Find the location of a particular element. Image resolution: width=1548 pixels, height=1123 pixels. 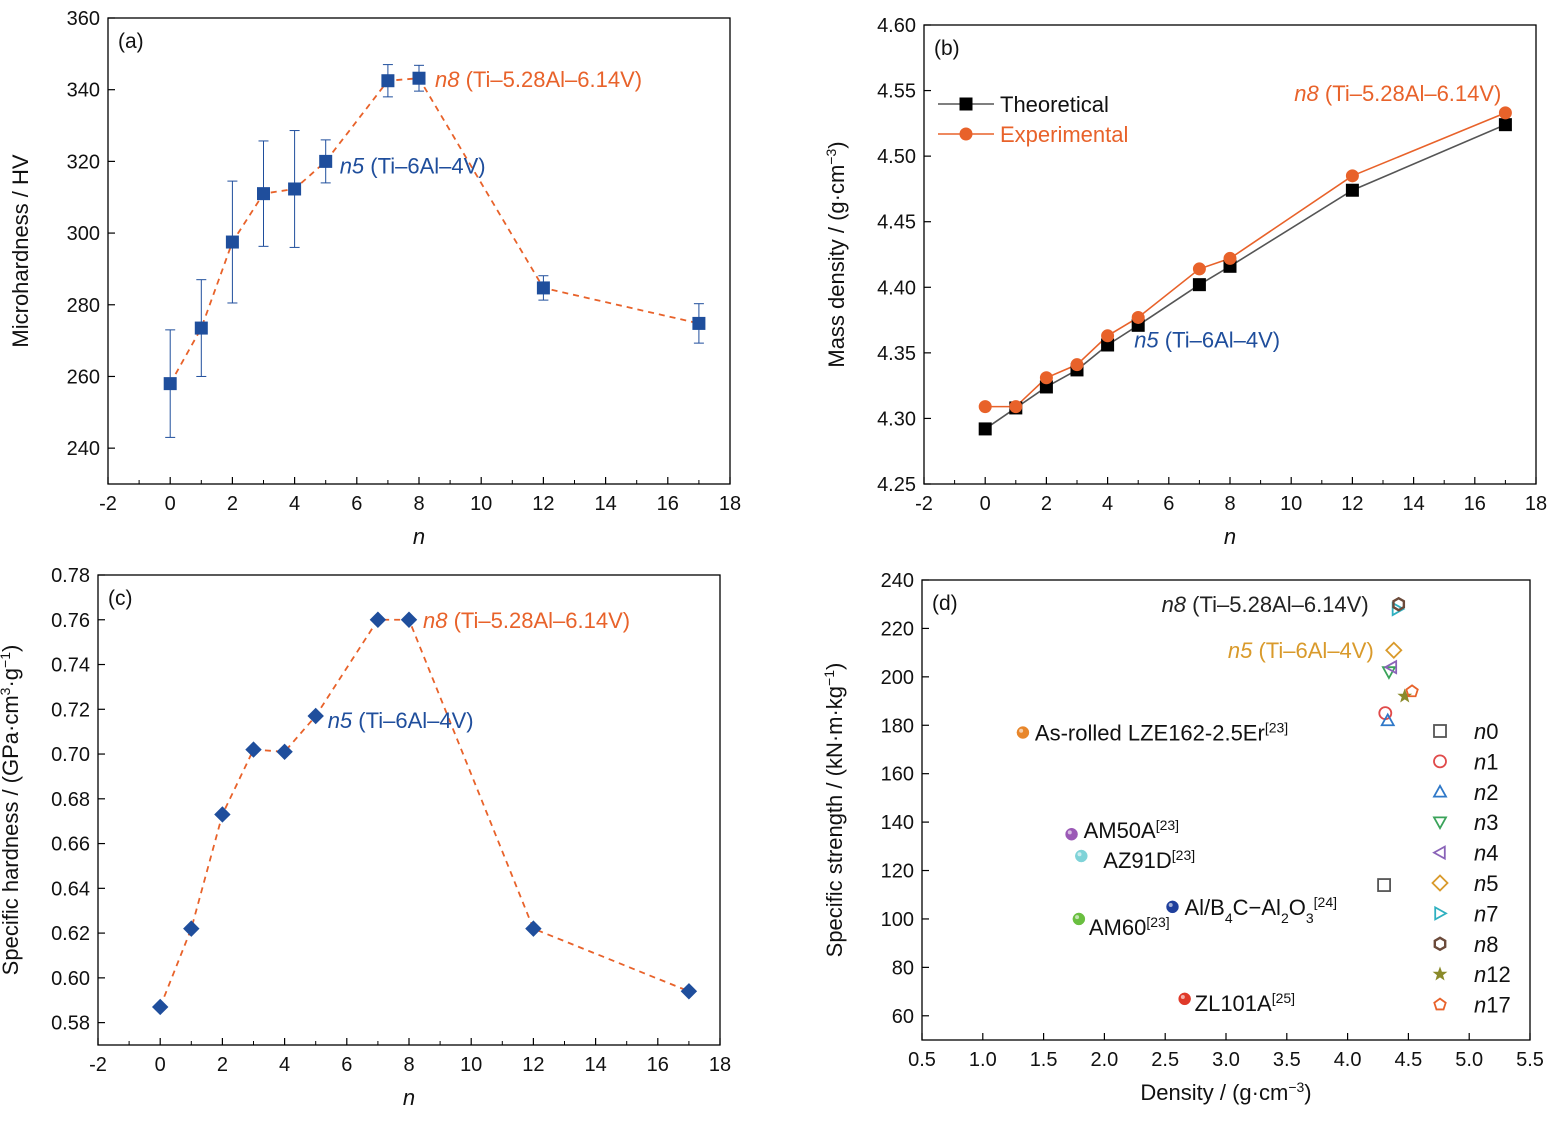

y-tick-label: 240 is located at coordinates (897, 581).